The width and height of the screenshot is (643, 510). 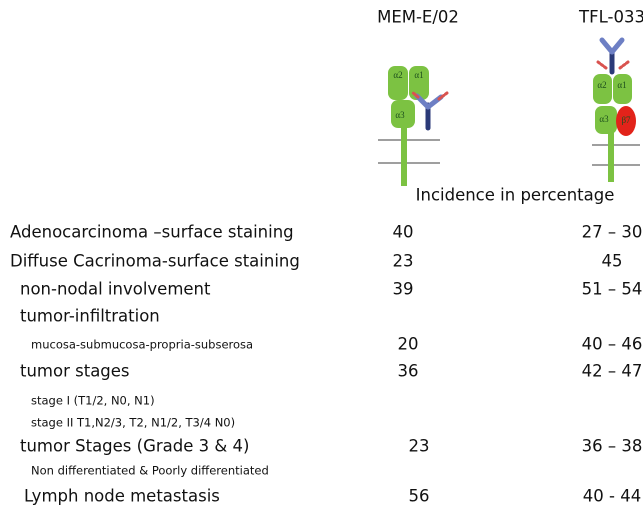 What do you see at coordinates (612, 371) in the screenshot?
I see `cell: 42 – 47` at bounding box center [612, 371].